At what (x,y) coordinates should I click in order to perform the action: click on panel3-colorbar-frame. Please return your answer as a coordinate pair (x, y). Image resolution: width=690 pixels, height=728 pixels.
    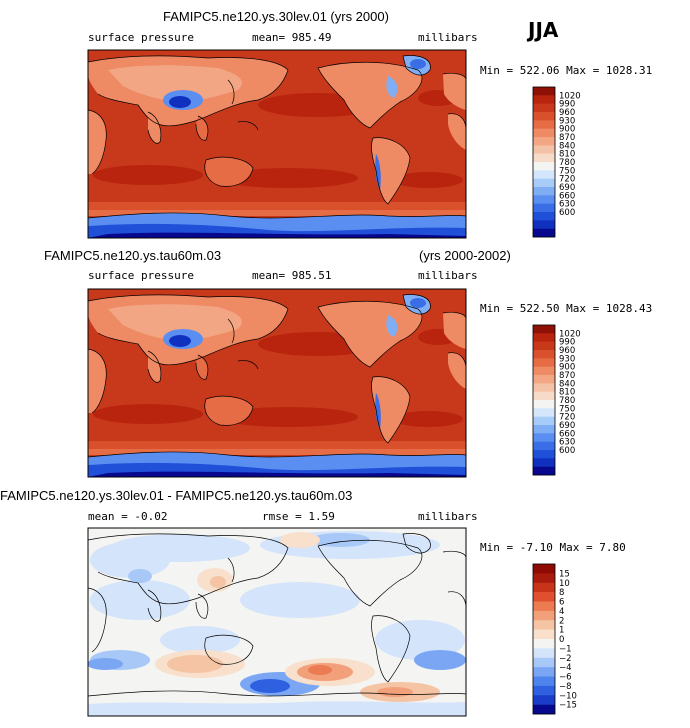
    Looking at the image, I should click on (544, 639).